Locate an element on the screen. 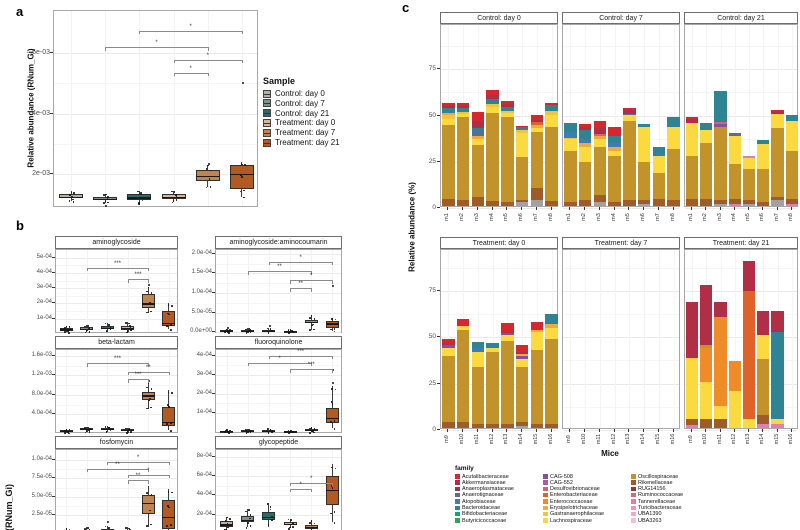  x-tick-label: m4 is located at coordinates (491, 217).